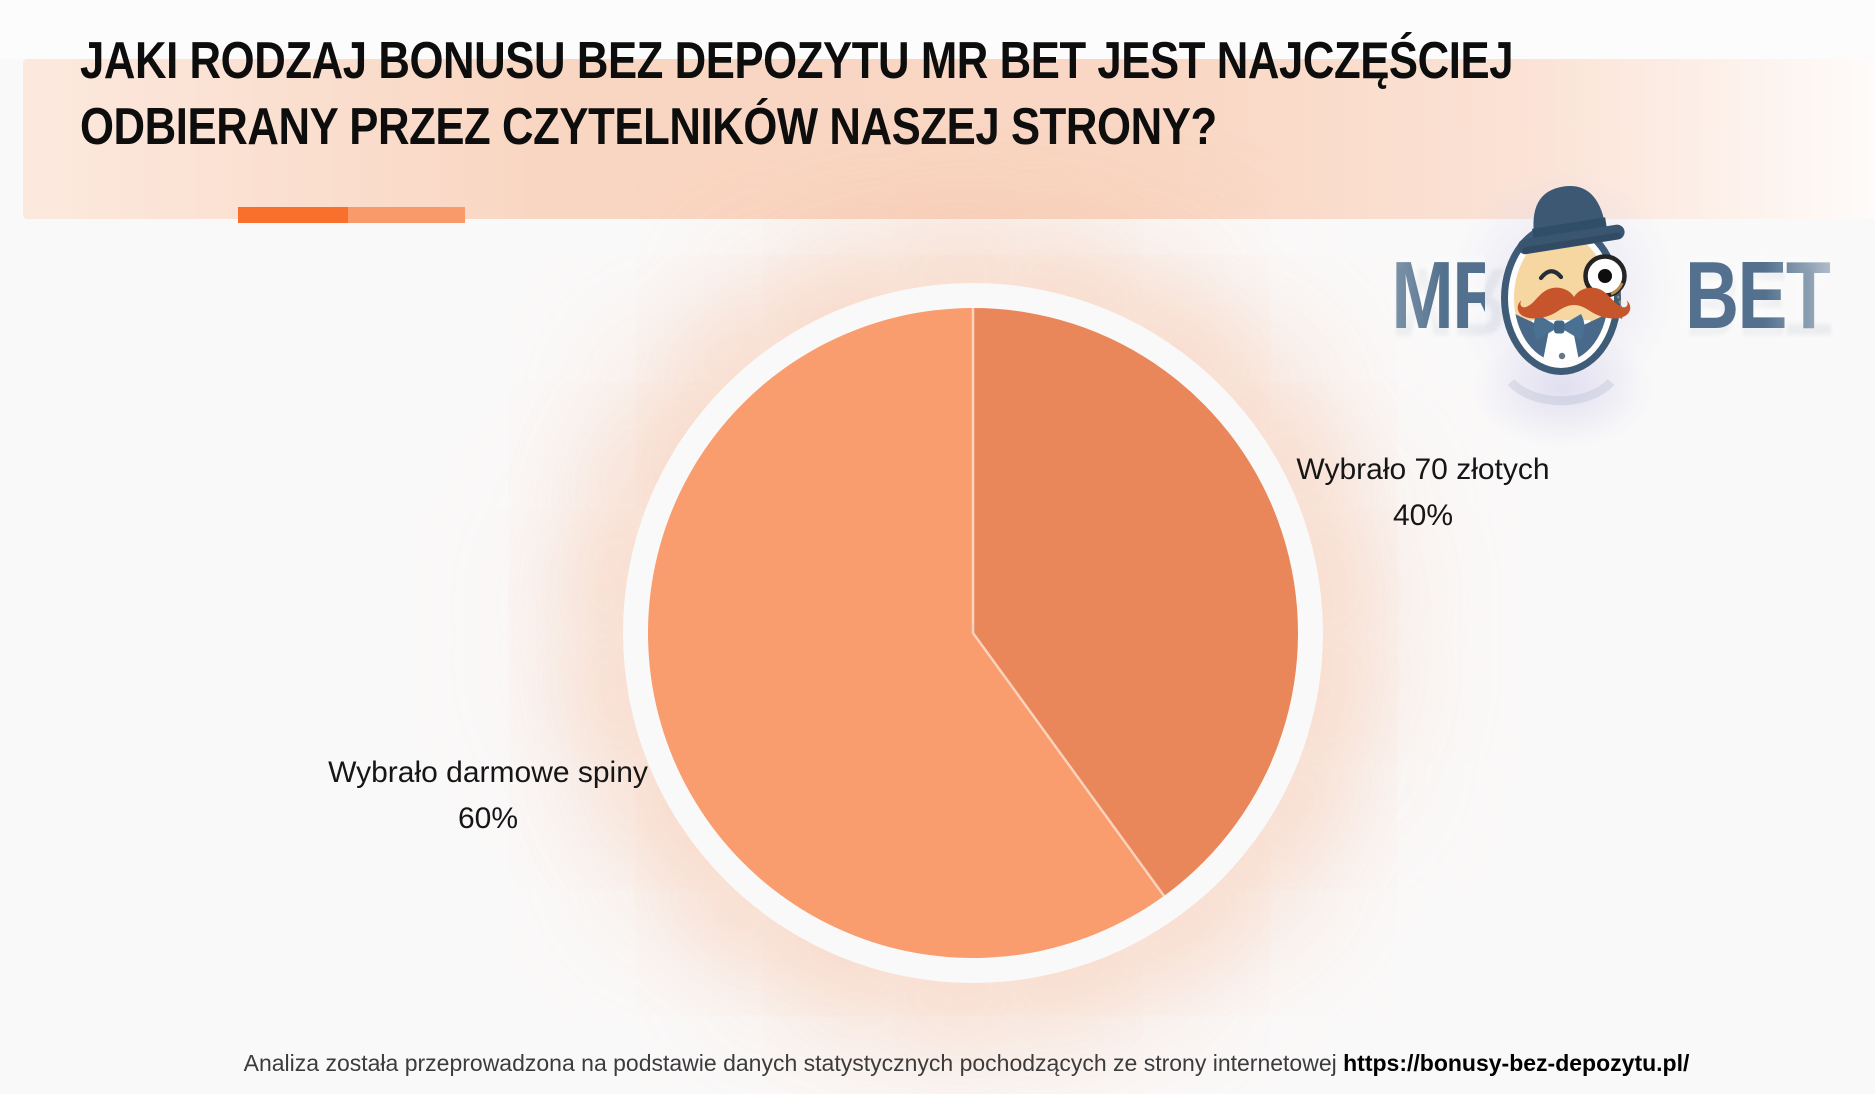 This screenshot has height=1094, width=1875. What do you see at coordinates (1618, 306) in the screenshot?
I see `monocle-chain` at bounding box center [1618, 306].